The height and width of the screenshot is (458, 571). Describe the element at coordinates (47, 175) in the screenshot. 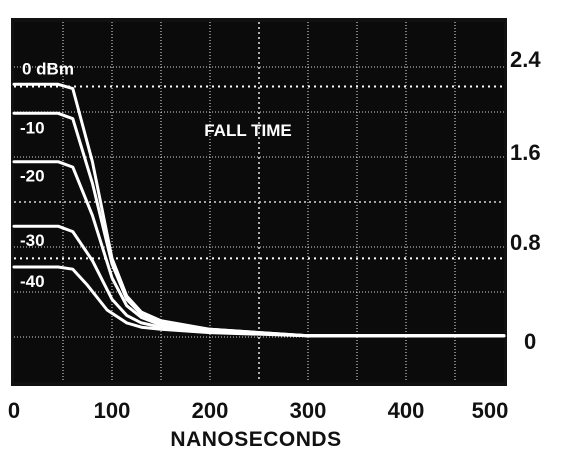

I see `series-labels: 0 dBm -10 -20 -30 -40` at that location.